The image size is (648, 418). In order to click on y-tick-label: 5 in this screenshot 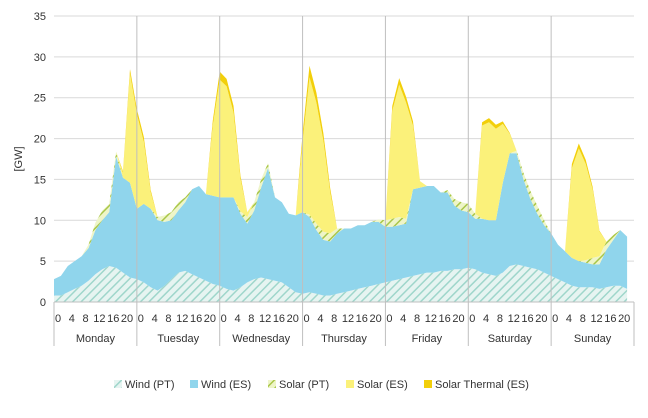, I will do `click(43, 262)`.